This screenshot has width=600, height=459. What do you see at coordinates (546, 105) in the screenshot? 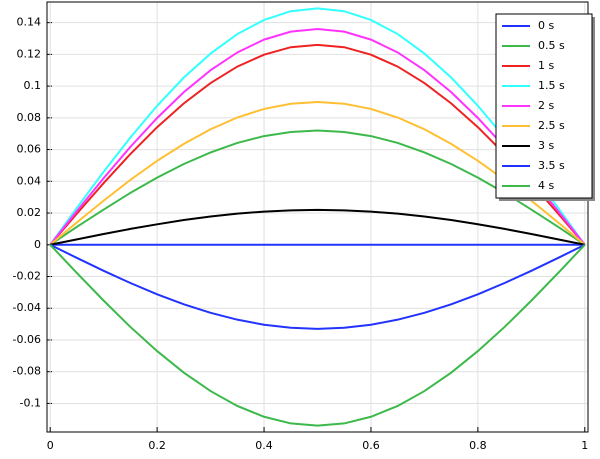
I see `legend-label: 2 s` at bounding box center [546, 105].